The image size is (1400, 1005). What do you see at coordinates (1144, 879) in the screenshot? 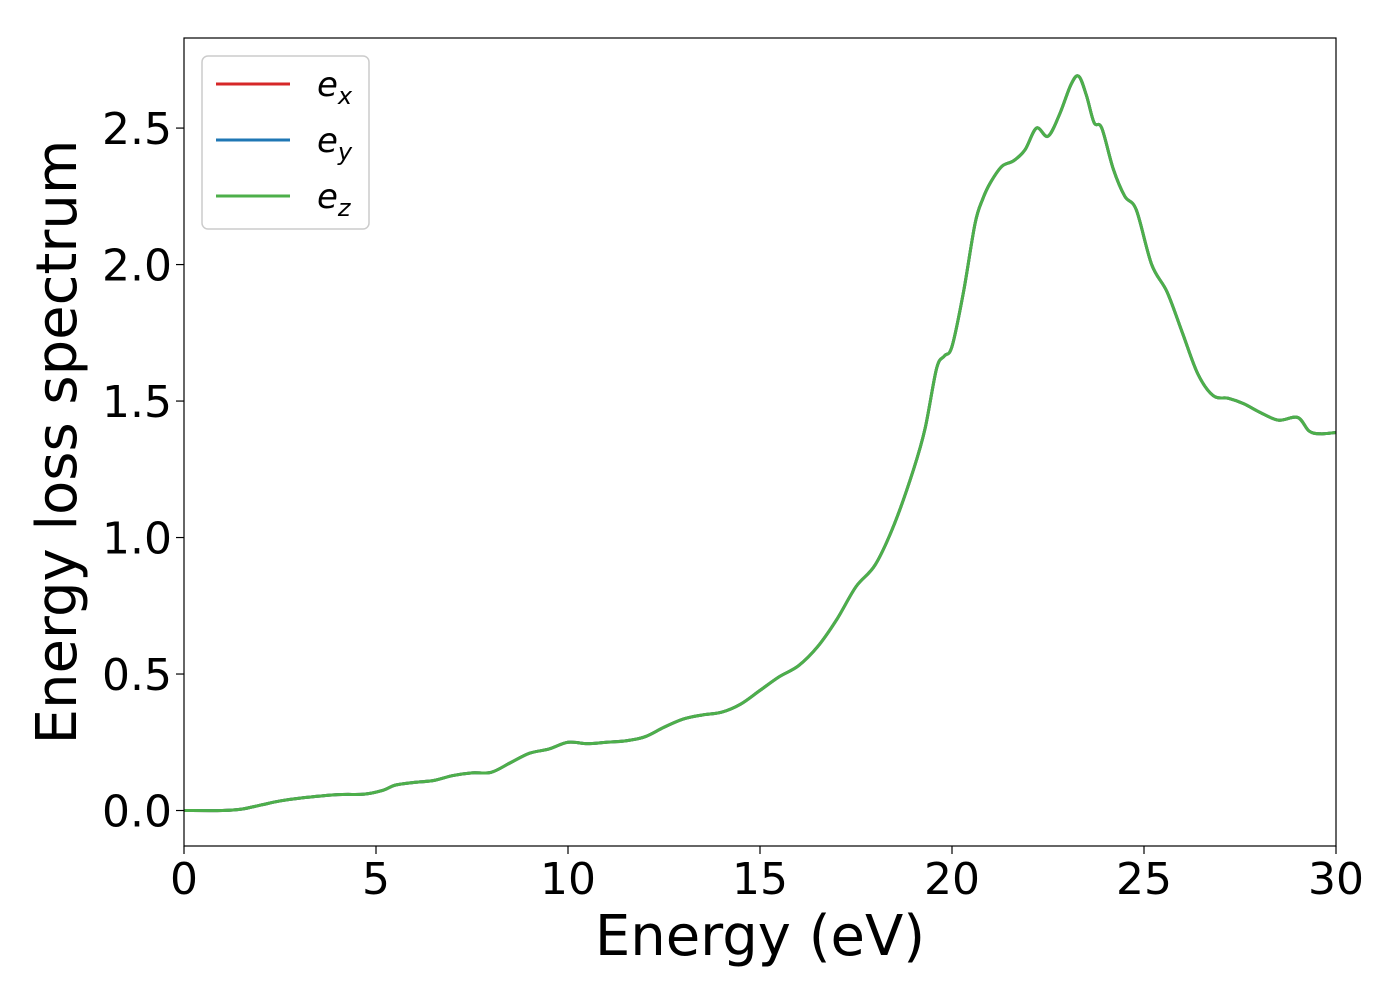
I see `x-tick-label: 25` at bounding box center [1144, 879].